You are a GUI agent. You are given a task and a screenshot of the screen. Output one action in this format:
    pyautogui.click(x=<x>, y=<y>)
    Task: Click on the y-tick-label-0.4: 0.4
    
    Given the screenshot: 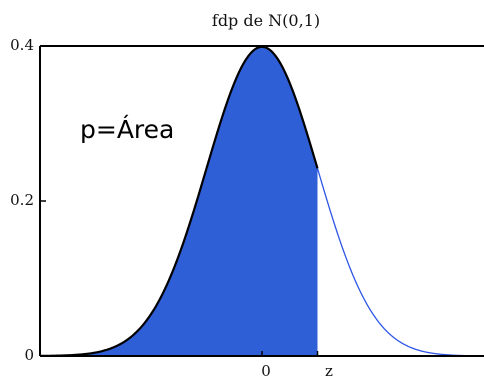 What is the action you would take?
    pyautogui.click(x=22, y=45)
    